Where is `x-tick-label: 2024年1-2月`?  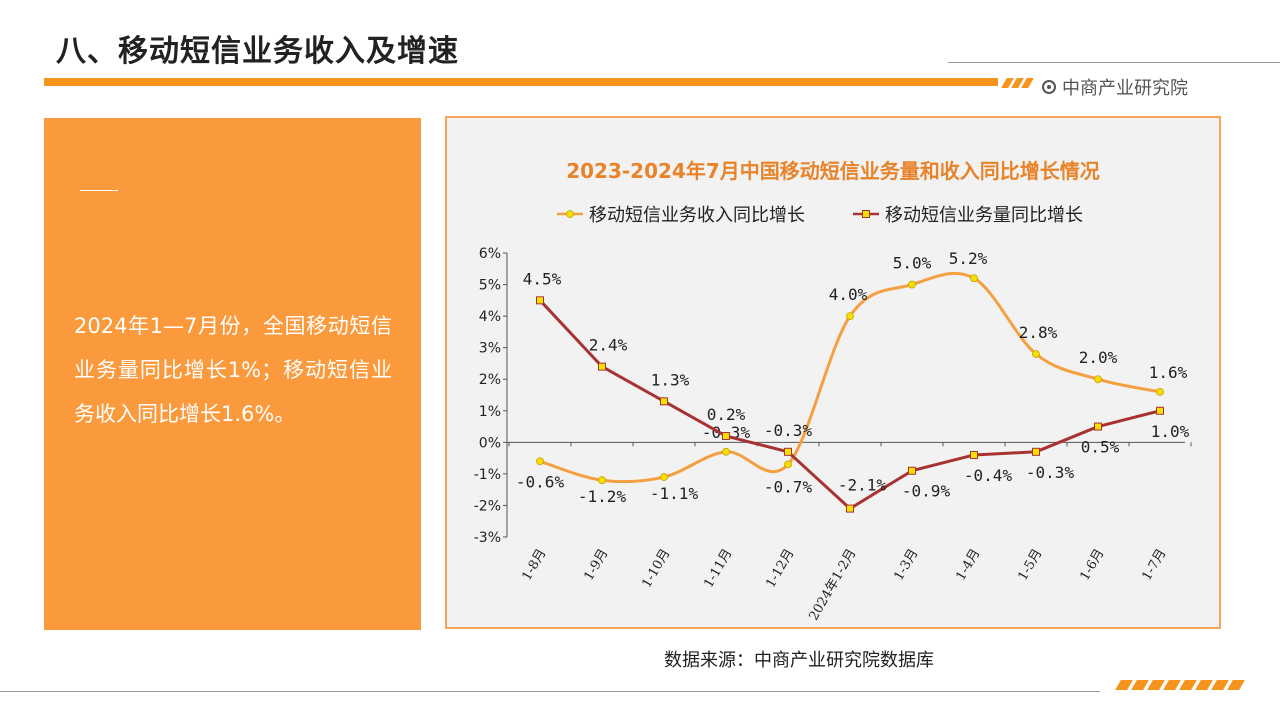
x-tick-label: 2024年1-2月 is located at coordinates (832, 585).